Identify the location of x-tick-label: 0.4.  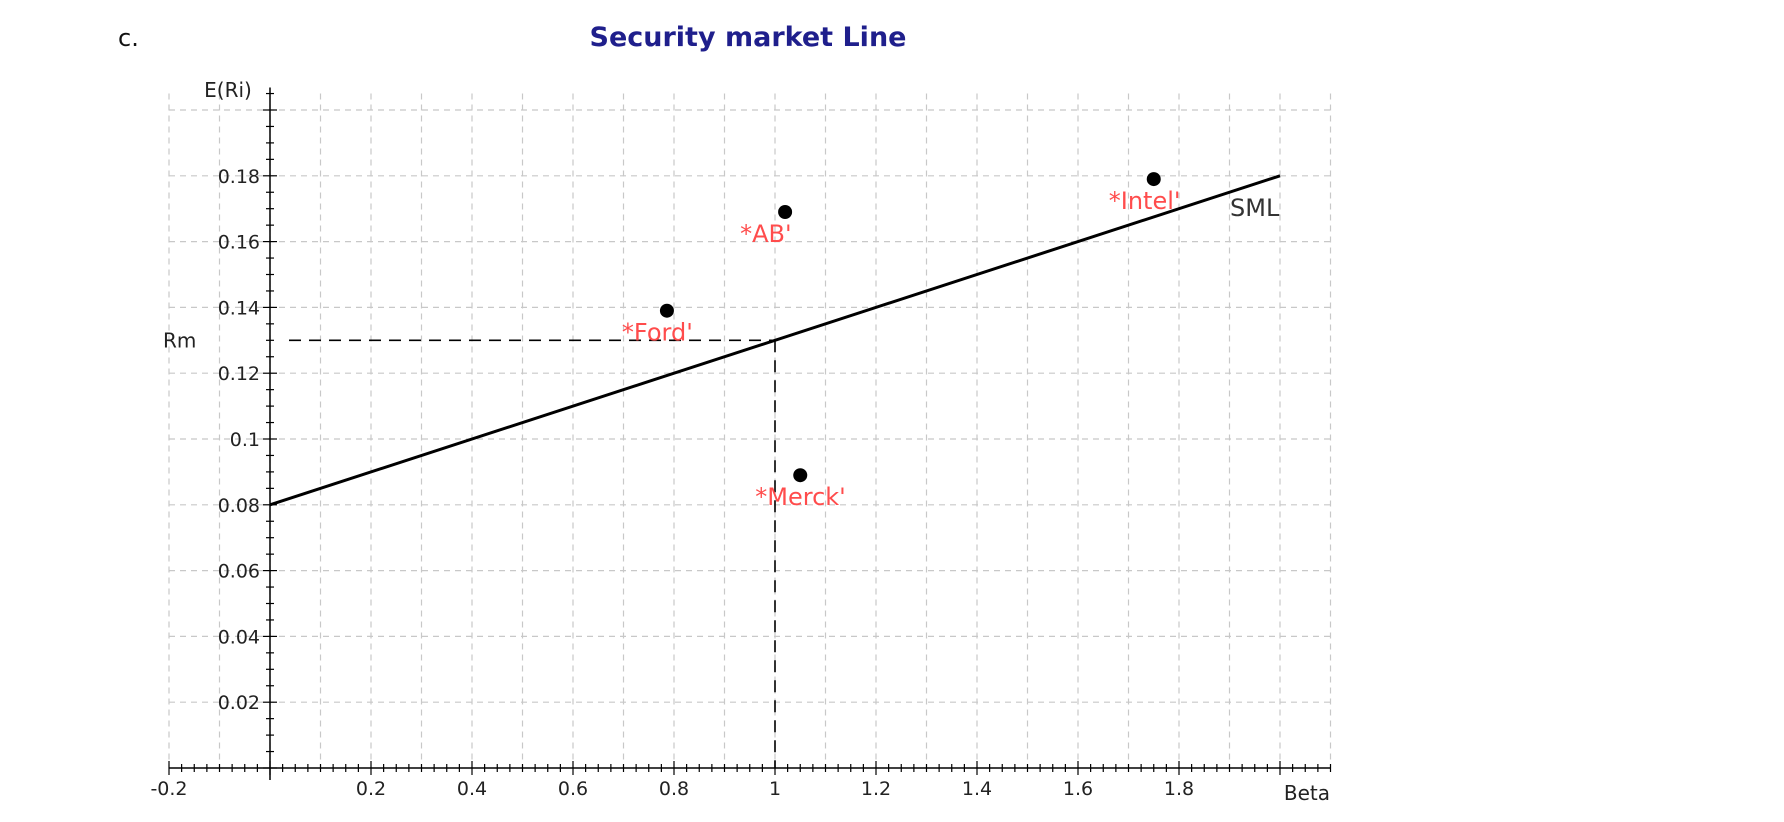
(472, 789).